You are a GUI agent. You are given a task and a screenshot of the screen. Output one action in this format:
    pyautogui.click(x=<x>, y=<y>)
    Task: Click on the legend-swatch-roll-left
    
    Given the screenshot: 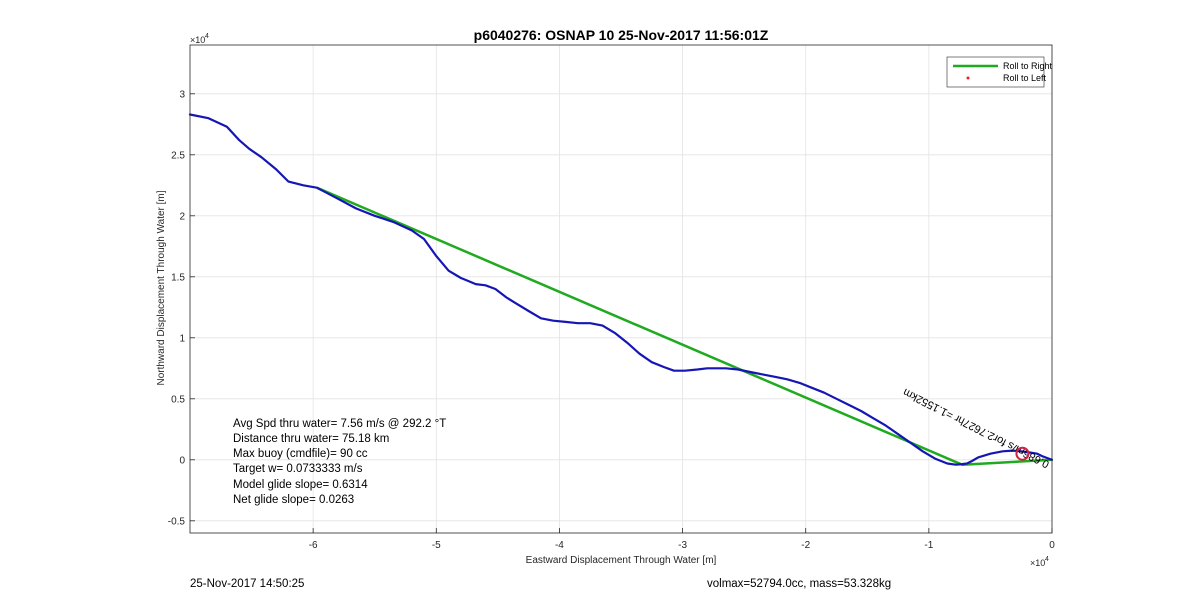 What is the action you would take?
    pyautogui.click(x=968, y=78)
    